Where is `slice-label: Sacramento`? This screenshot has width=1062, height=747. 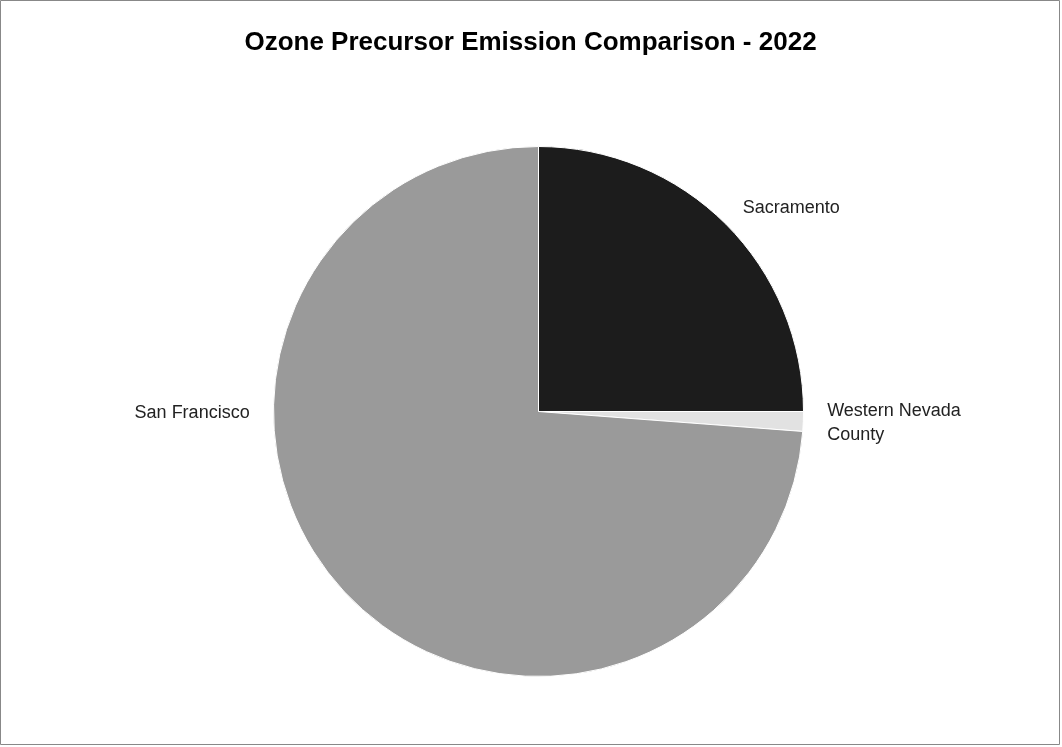
slice-label: Sacramento is located at coordinates (791, 207).